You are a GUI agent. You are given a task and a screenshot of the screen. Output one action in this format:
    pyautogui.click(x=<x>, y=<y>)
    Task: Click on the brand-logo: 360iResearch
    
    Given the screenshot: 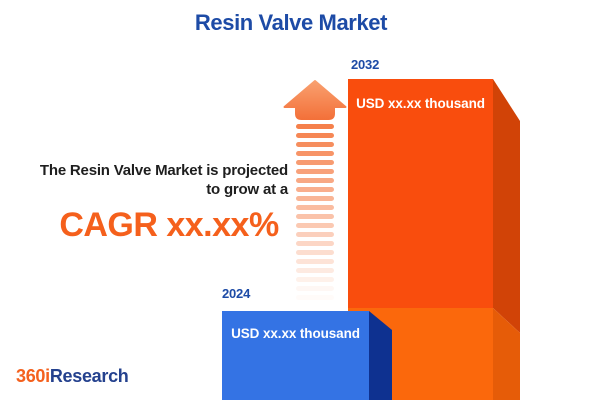 What is the action you would take?
    pyautogui.click(x=72, y=376)
    